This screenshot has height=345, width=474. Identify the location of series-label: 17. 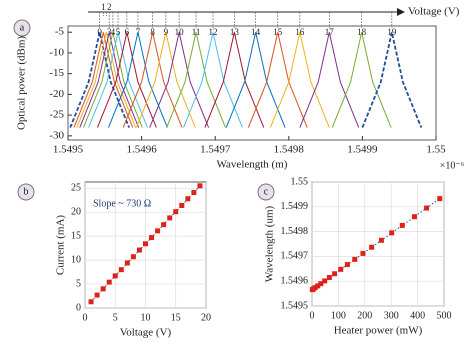
(330, 32).